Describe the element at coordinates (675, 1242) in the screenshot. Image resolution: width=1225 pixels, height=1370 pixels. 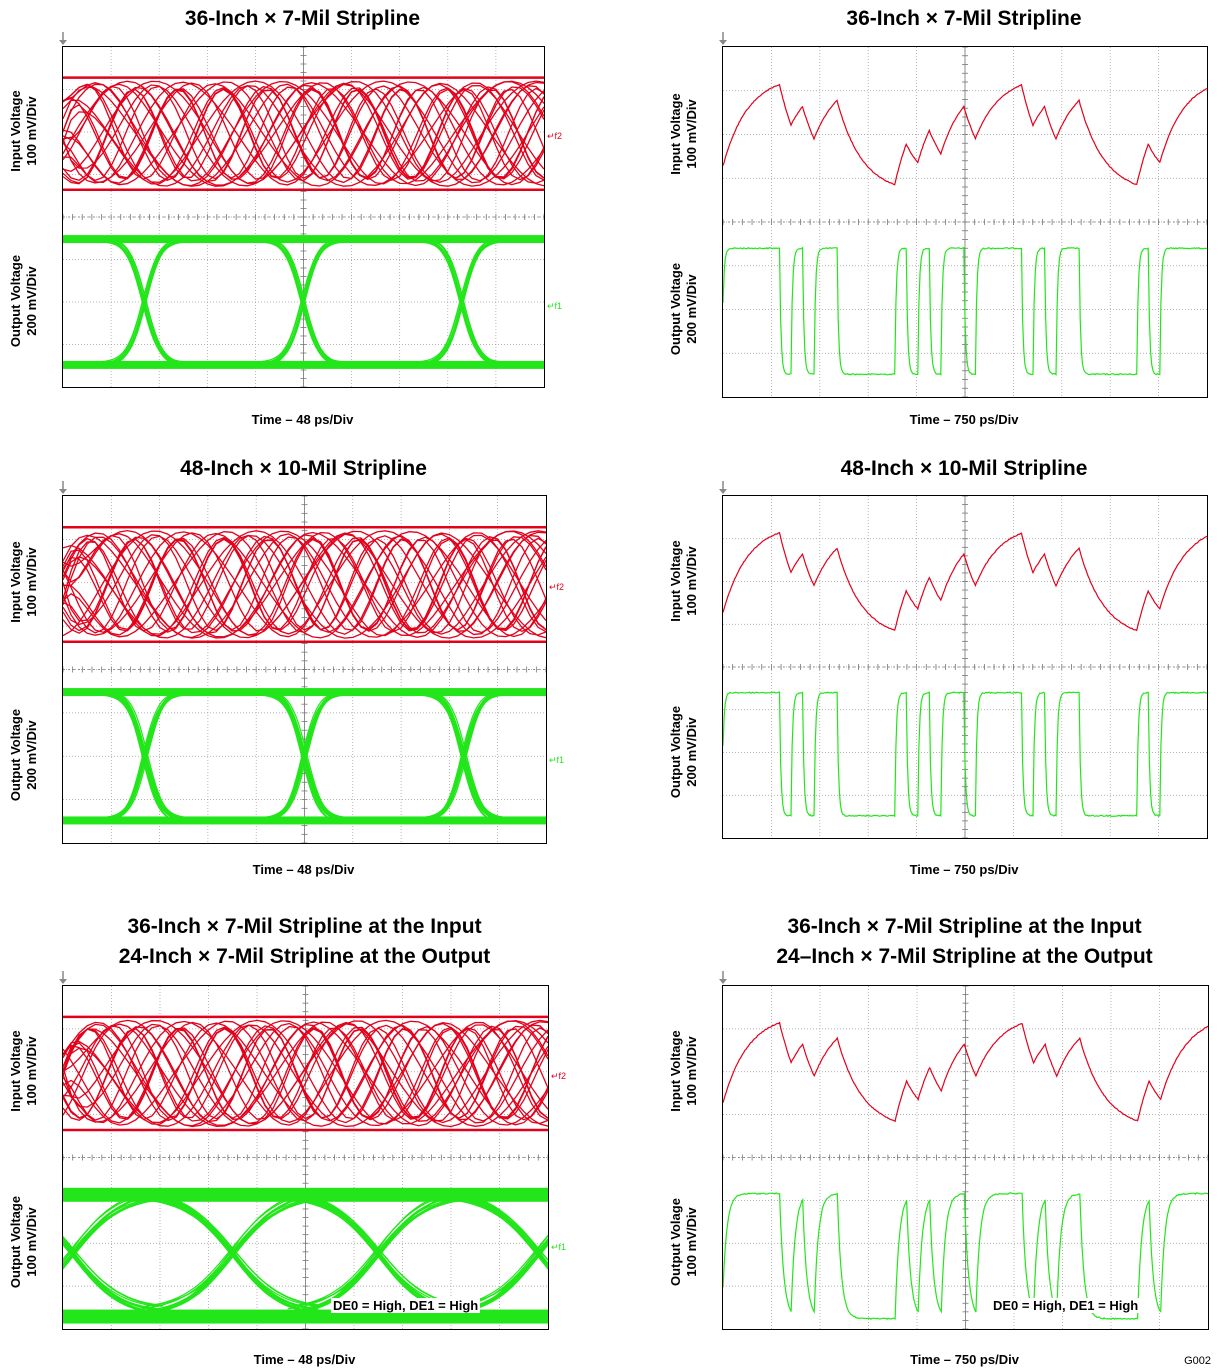
I see `y-axis-name: Output Volage` at that location.